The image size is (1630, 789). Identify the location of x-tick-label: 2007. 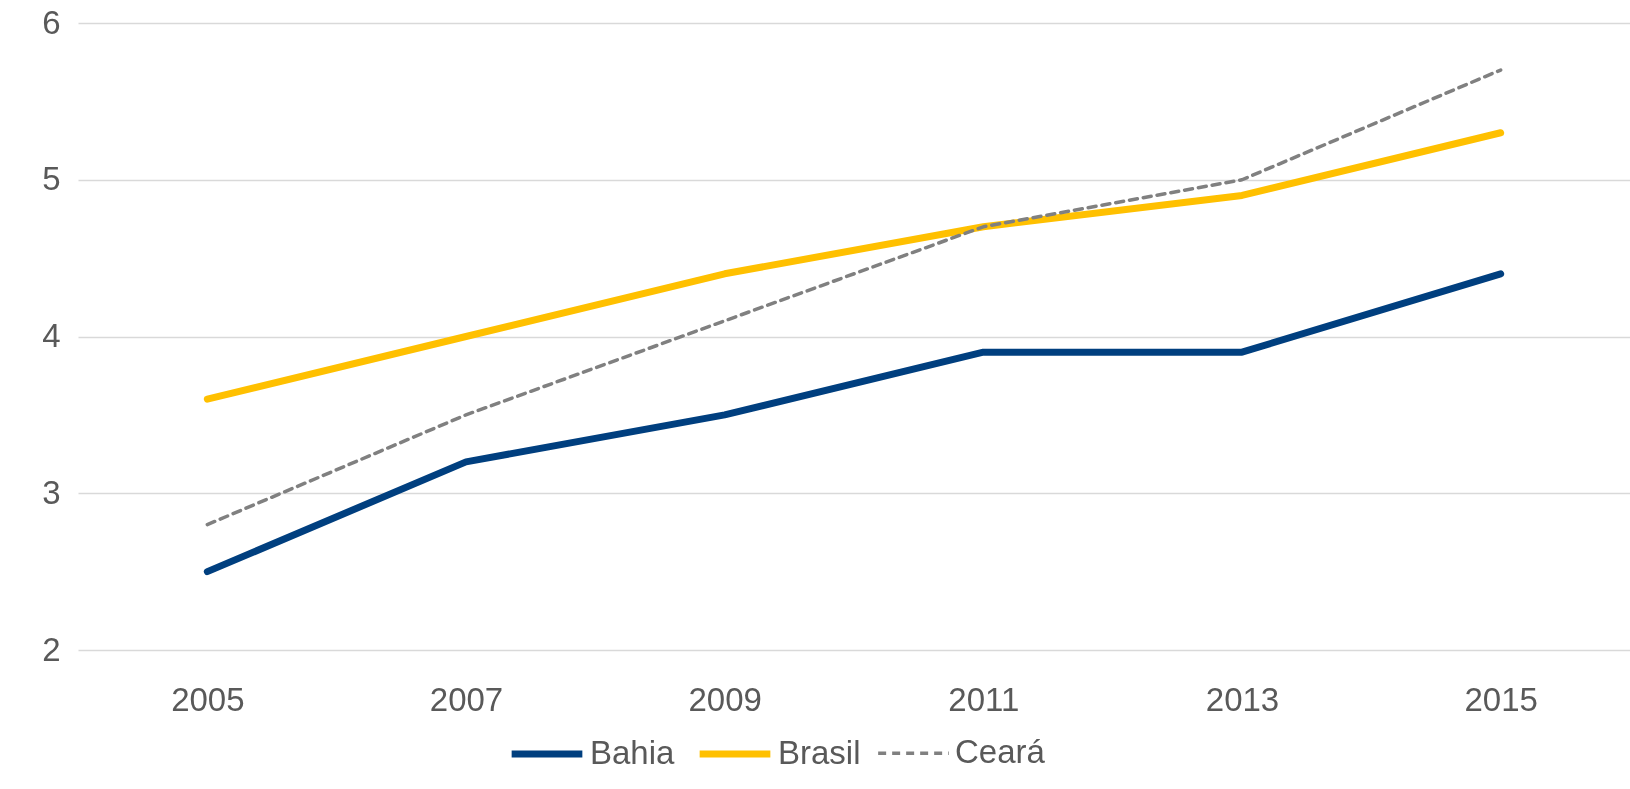
(466, 699).